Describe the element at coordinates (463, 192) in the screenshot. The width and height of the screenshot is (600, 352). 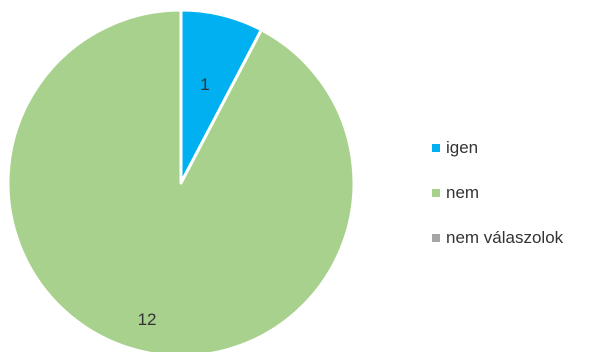
I see `legend-label-nem: nem` at that location.